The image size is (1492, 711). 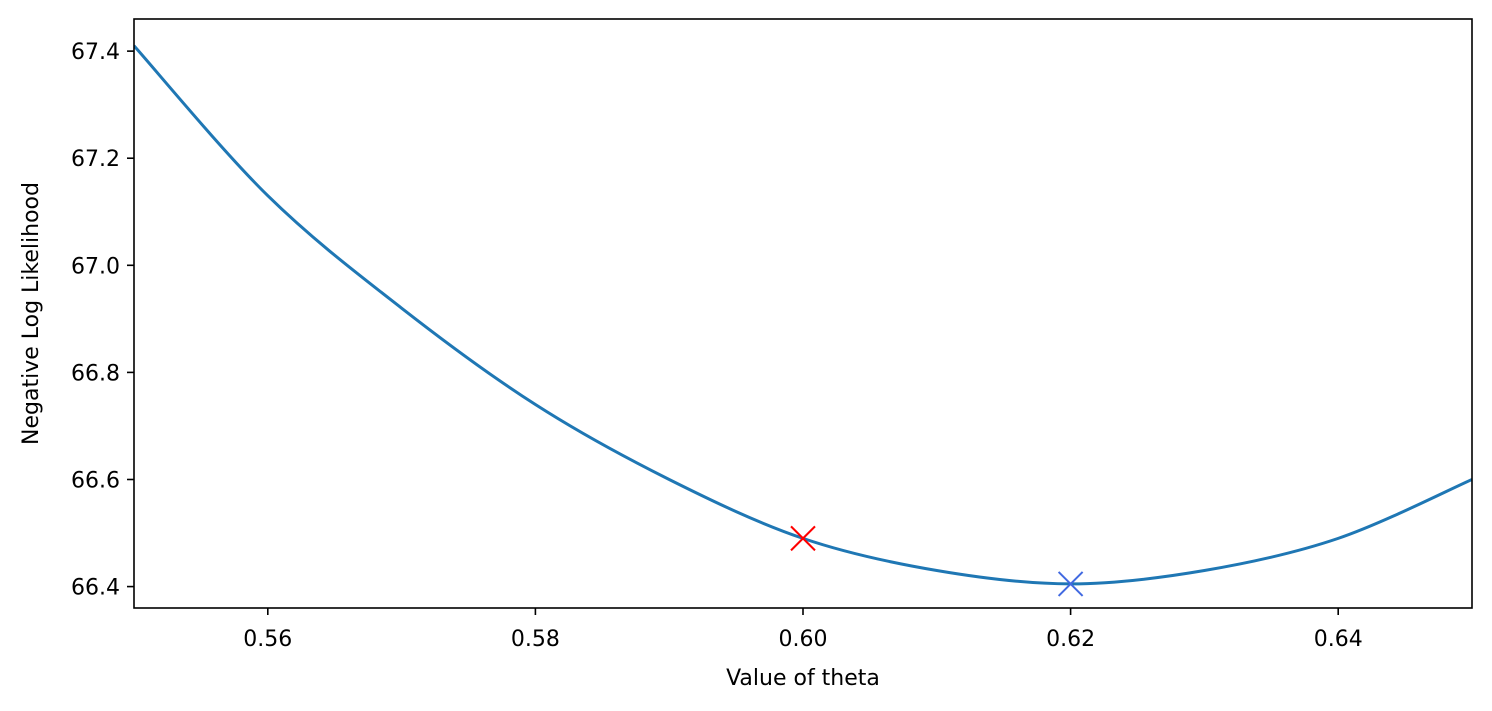 I want to click on x-axis-label: Value of theta, so click(x=803, y=678).